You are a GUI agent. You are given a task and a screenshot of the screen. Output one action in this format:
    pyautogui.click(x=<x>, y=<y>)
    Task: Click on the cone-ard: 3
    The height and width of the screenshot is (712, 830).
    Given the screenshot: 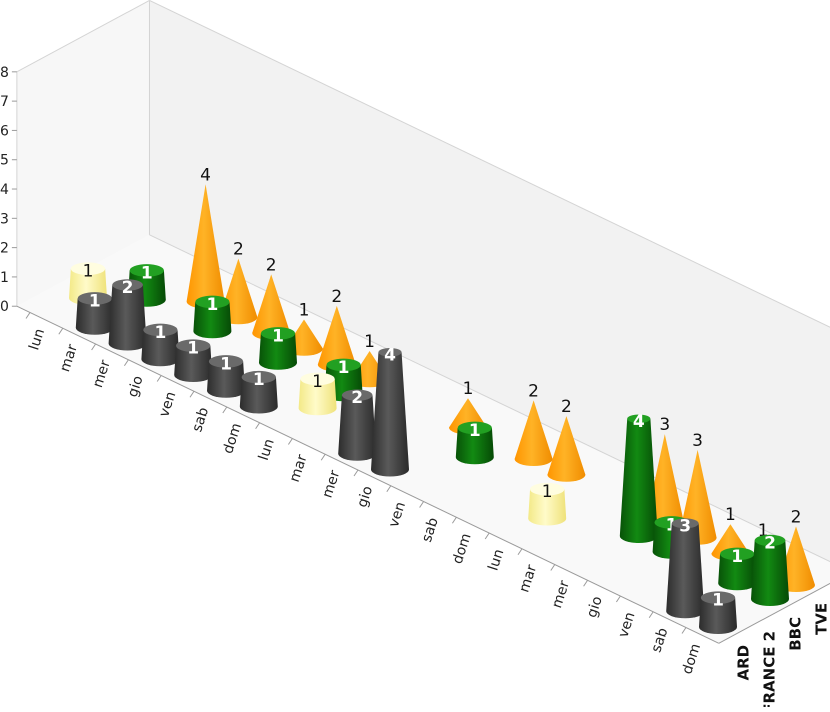 What is the action you would take?
    pyautogui.click(x=685, y=567)
    